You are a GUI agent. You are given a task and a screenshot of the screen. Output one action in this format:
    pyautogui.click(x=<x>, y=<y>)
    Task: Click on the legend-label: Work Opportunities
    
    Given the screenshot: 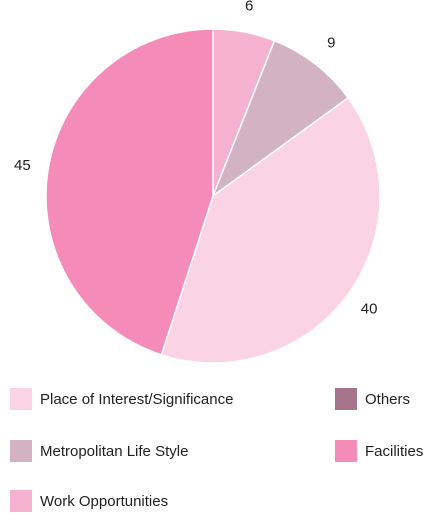 What is the action you would take?
    pyautogui.click(x=104, y=501)
    